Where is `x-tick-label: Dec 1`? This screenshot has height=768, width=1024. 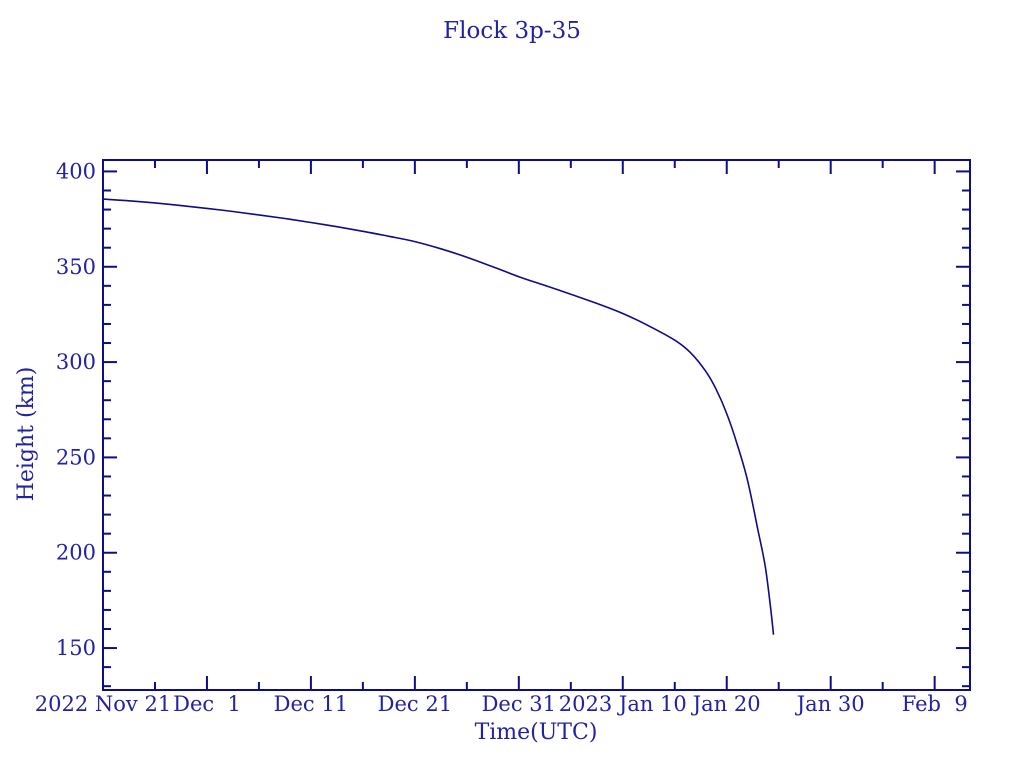
x-tick-label: Dec 1 is located at coordinates (207, 704).